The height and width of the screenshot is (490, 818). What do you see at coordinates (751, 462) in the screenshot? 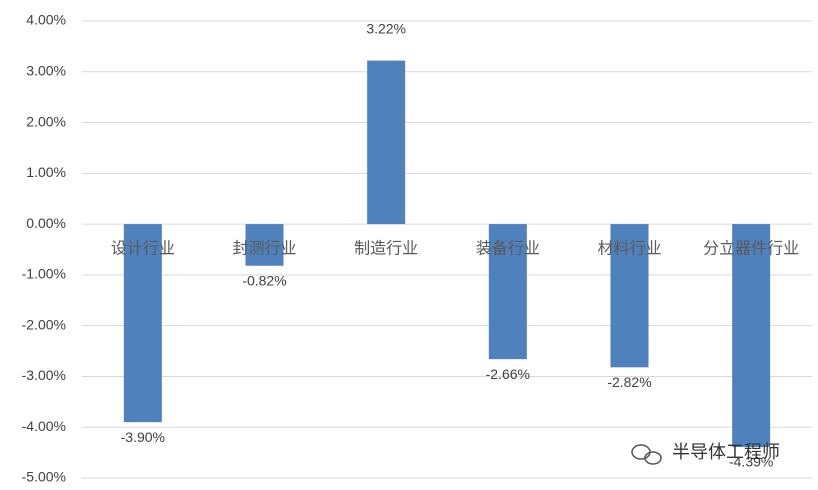
I see `value-label: -4.39%` at bounding box center [751, 462].